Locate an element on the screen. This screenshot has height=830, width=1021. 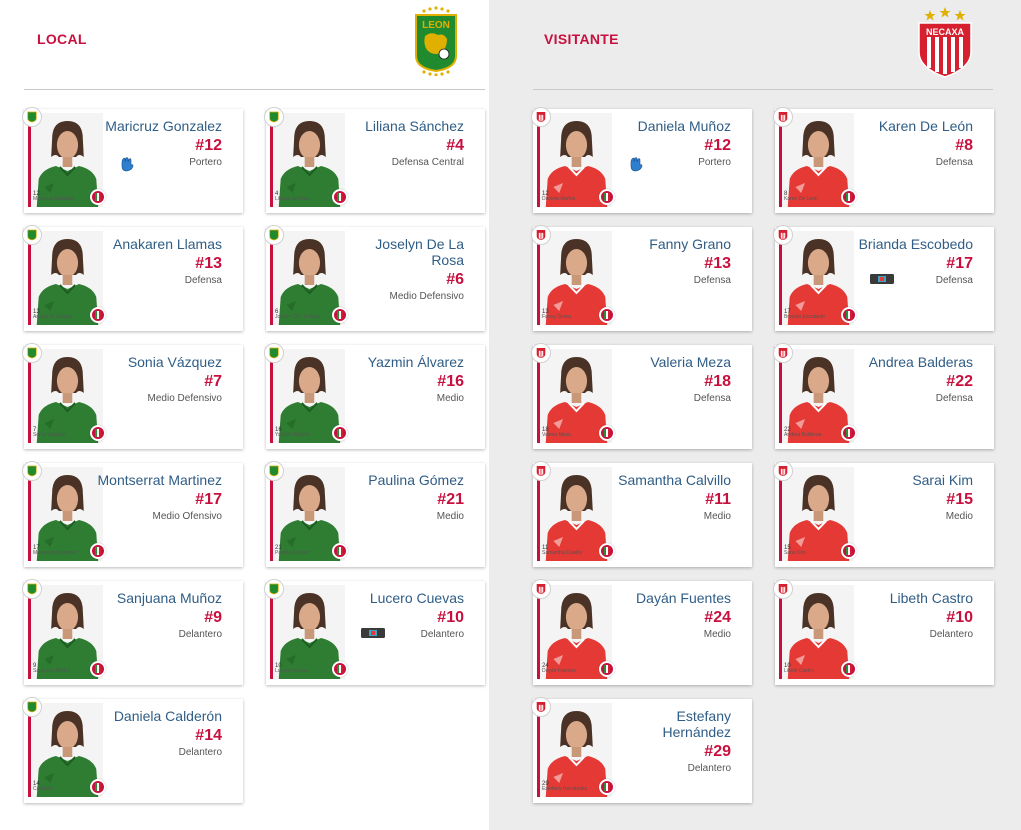
local-divider is located at coordinates (254, 89).